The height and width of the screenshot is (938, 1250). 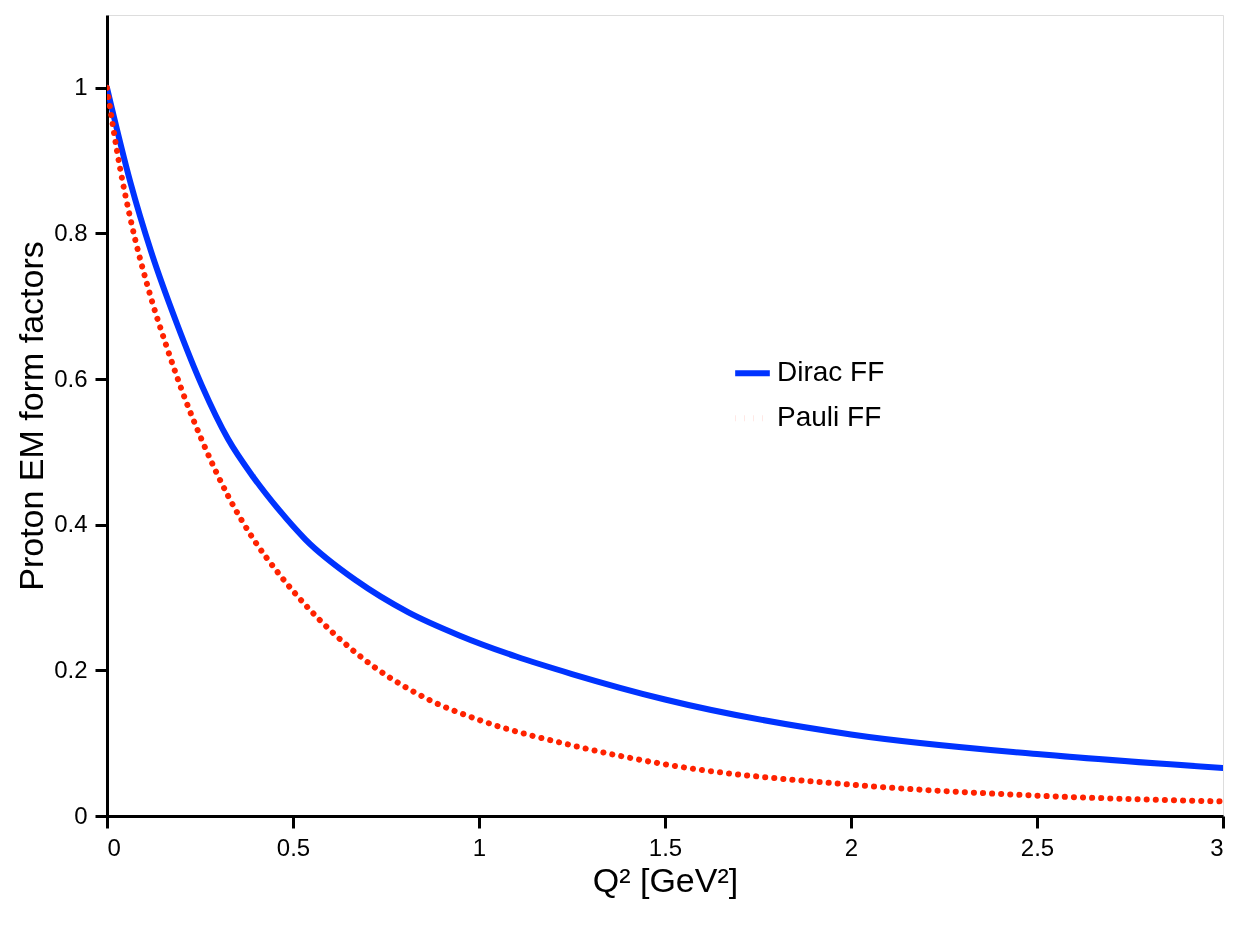 What do you see at coordinates (31, 416) in the screenshot?
I see `y-axis-title: Proton EM form factors` at bounding box center [31, 416].